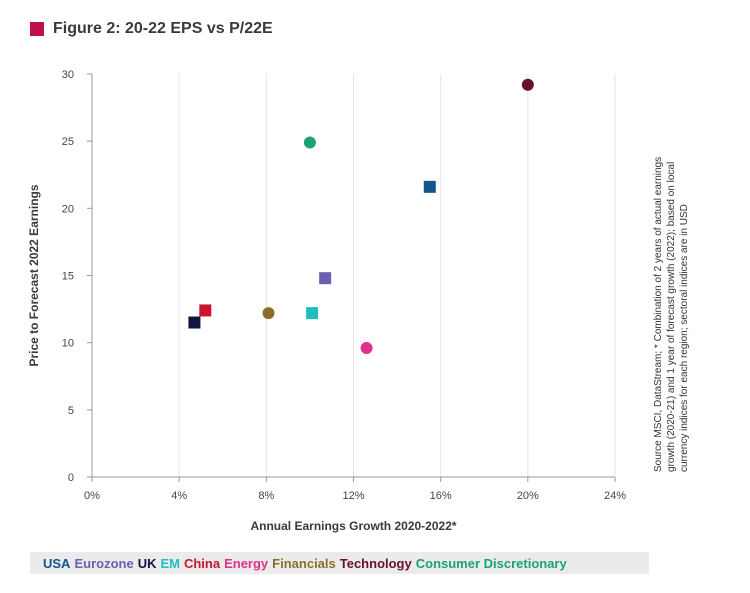 This screenshot has width=750, height=593. What do you see at coordinates (353, 526) in the screenshot?
I see `x-axis-title: Annual Earnings Growth 2020-2022*` at bounding box center [353, 526].